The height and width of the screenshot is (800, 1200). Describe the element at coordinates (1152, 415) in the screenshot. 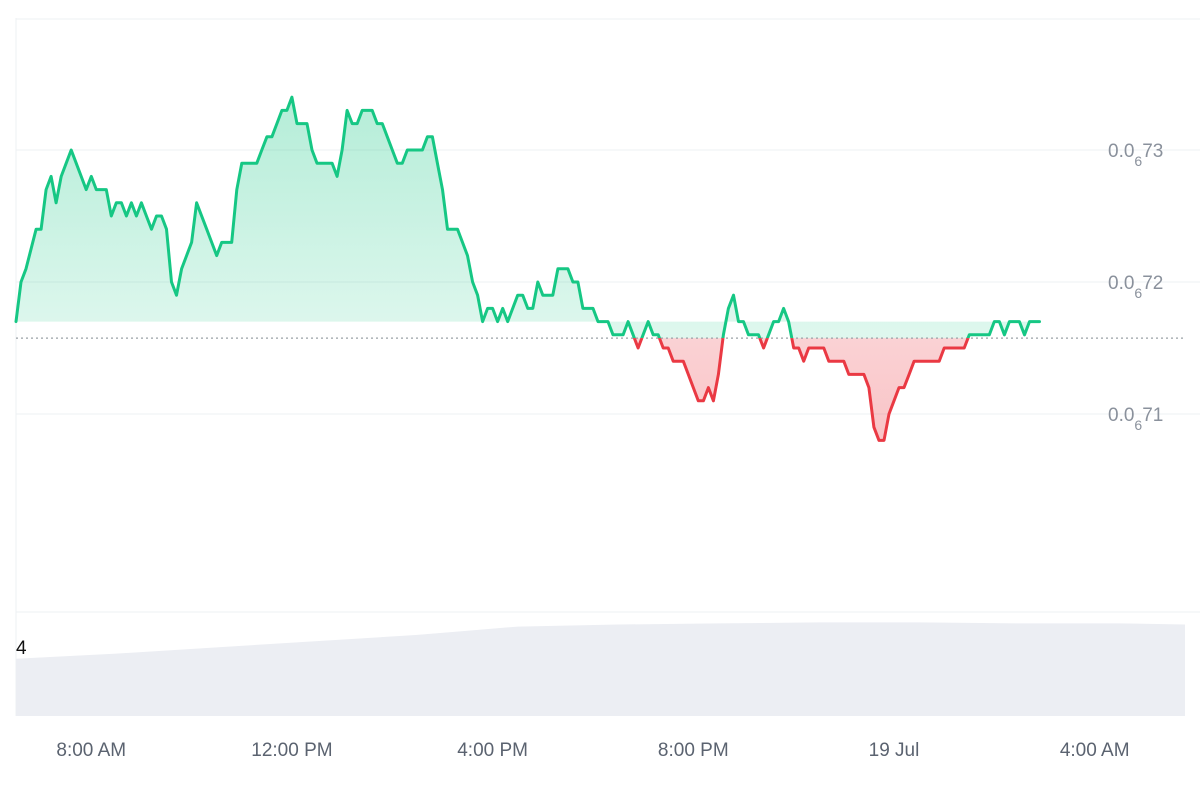

I see `y-tick-suffix: 71` at that location.